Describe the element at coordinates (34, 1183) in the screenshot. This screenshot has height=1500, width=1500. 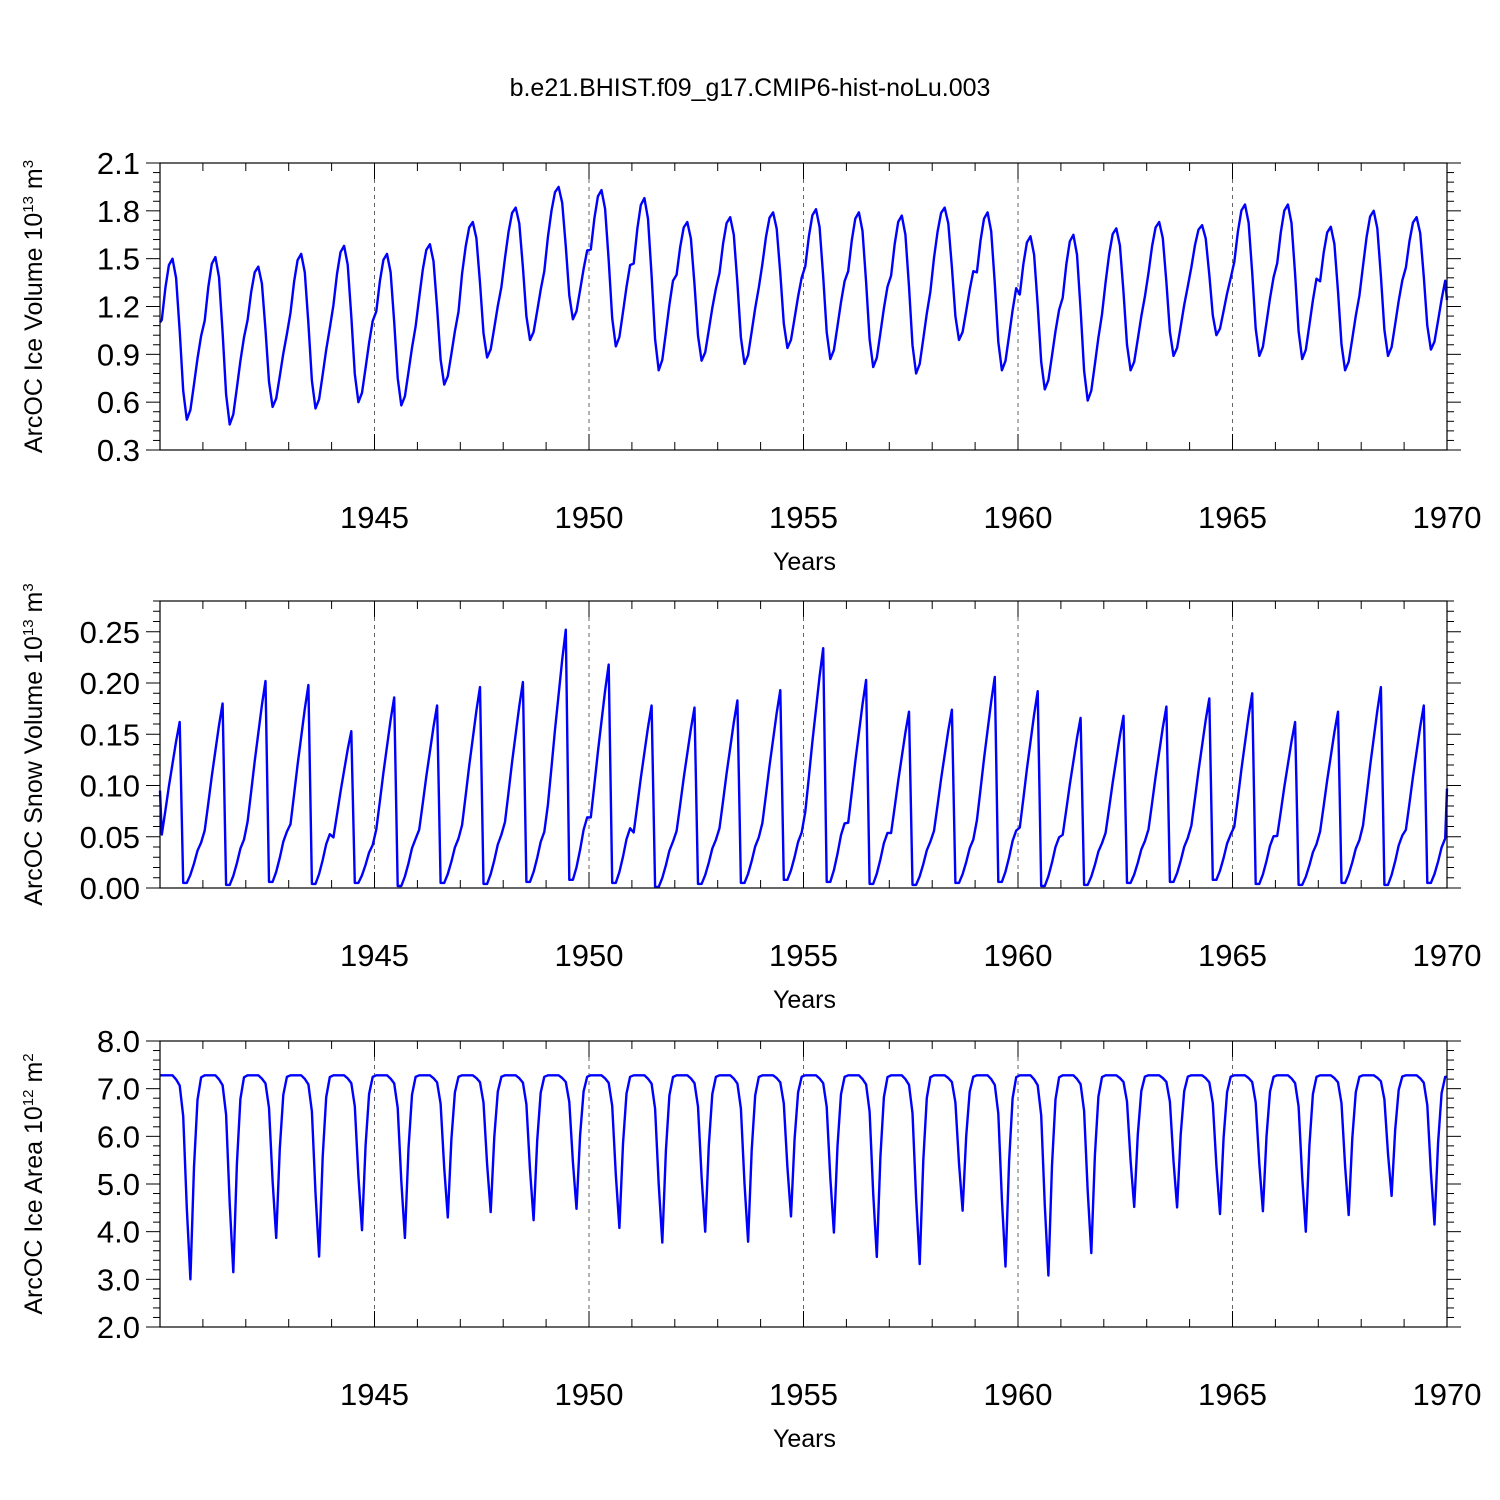
I see `y-axis-label: ArcOC Ice Area 1012 m2` at that location.